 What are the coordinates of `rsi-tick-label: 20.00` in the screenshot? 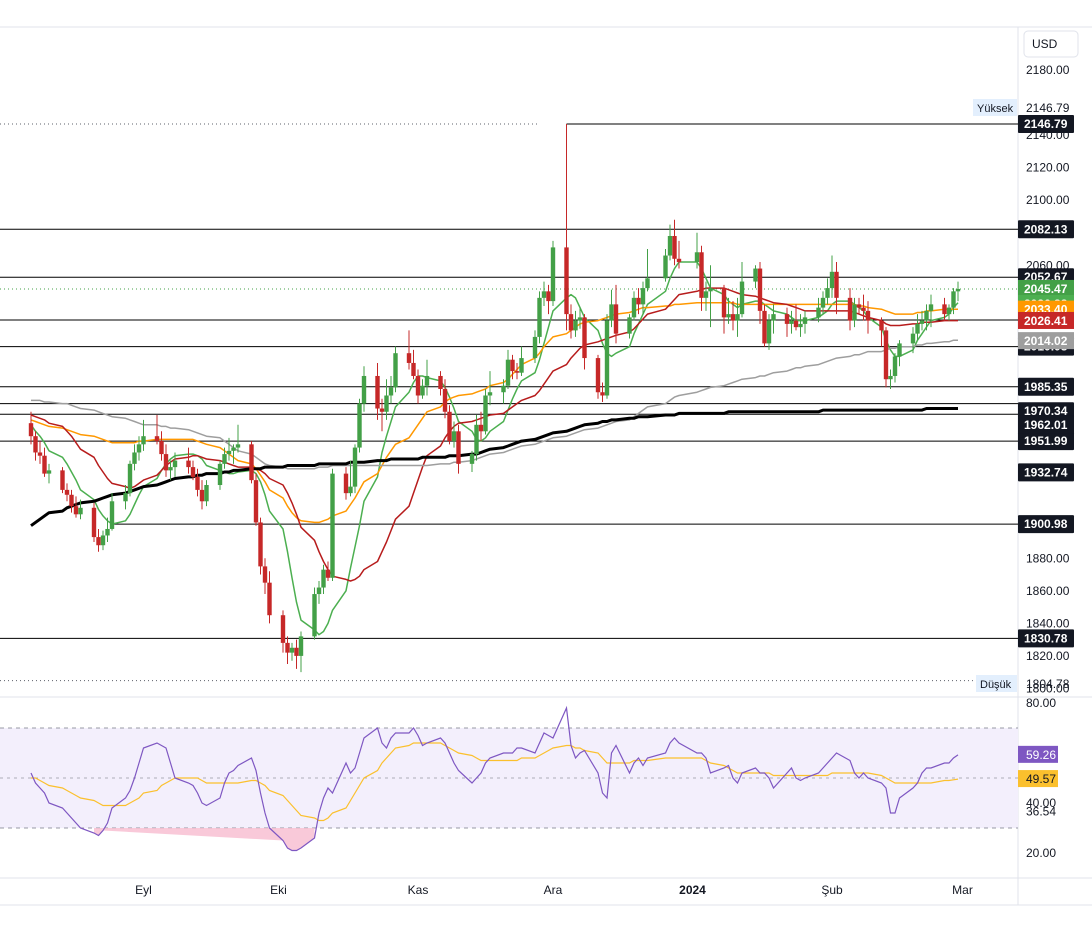 It's located at (1041, 853).